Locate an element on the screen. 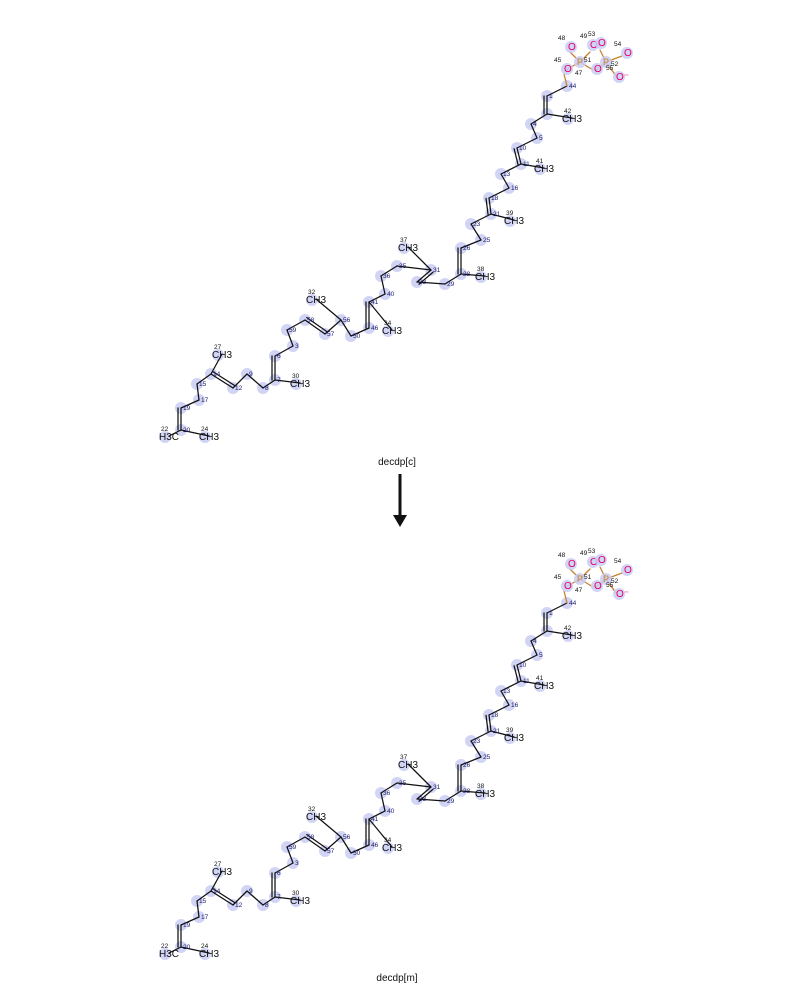 Image resolution: width=800 pixels, height=1000 pixels. atom-index: 48 is located at coordinates (562, 555).